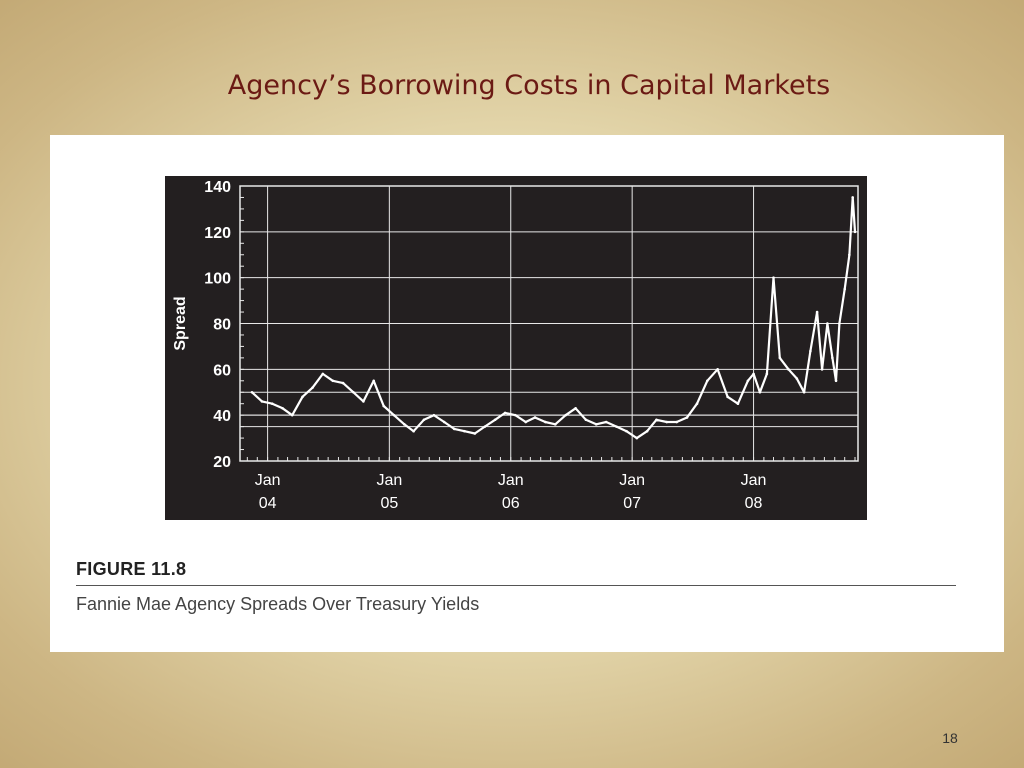 The width and height of the screenshot is (1024, 768). Describe the element at coordinates (516, 585) in the screenshot. I see `figure-rule` at that location.